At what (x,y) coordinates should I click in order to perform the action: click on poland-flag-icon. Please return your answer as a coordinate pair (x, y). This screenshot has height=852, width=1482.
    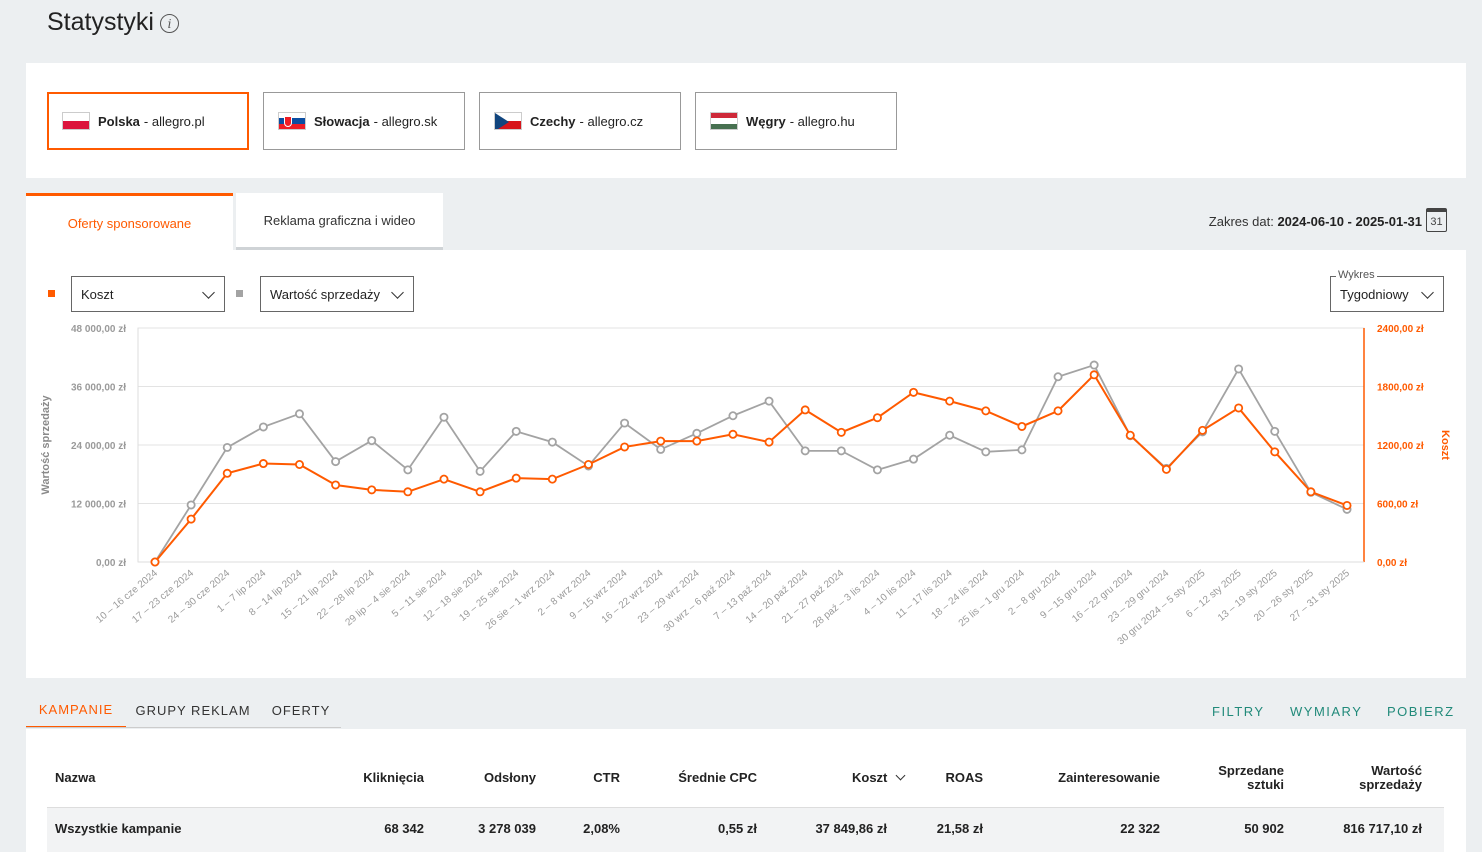
    Looking at the image, I should click on (76, 121).